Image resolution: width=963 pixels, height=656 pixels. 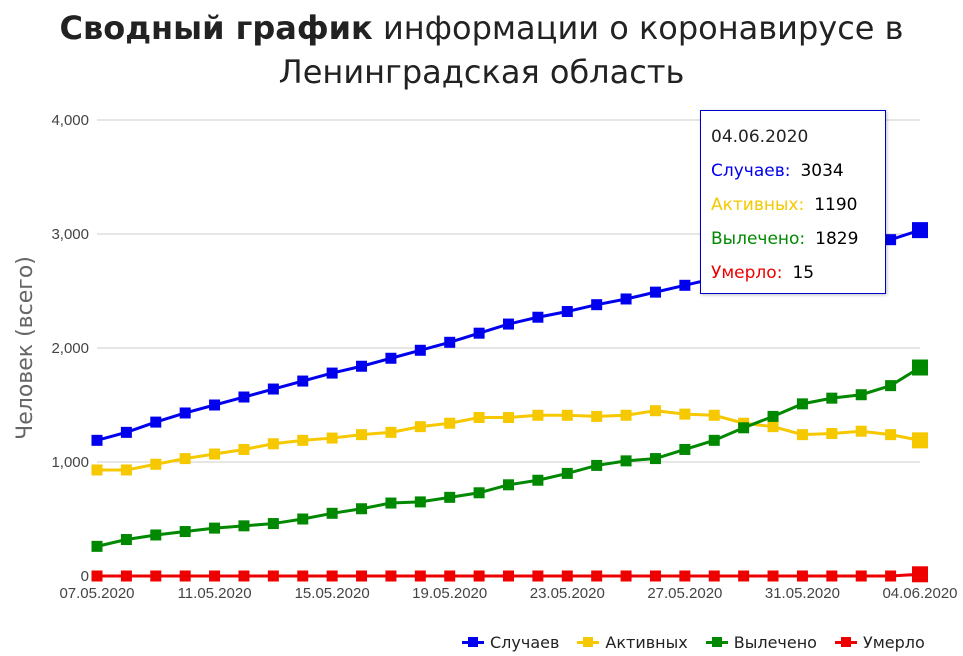 What do you see at coordinates (510, 642) in the screenshot?
I see `legend-item: Случаев` at bounding box center [510, 642].